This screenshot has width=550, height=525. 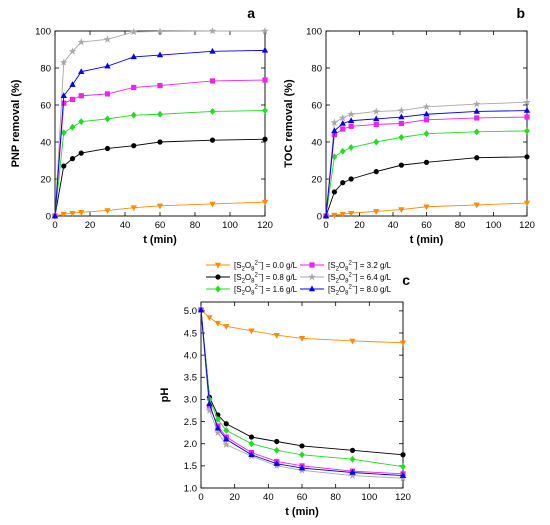 What do you see at coordinates (45, 68) in the screenshot?
I see `y-tick-label: 80` at bounding box center [45, 68].